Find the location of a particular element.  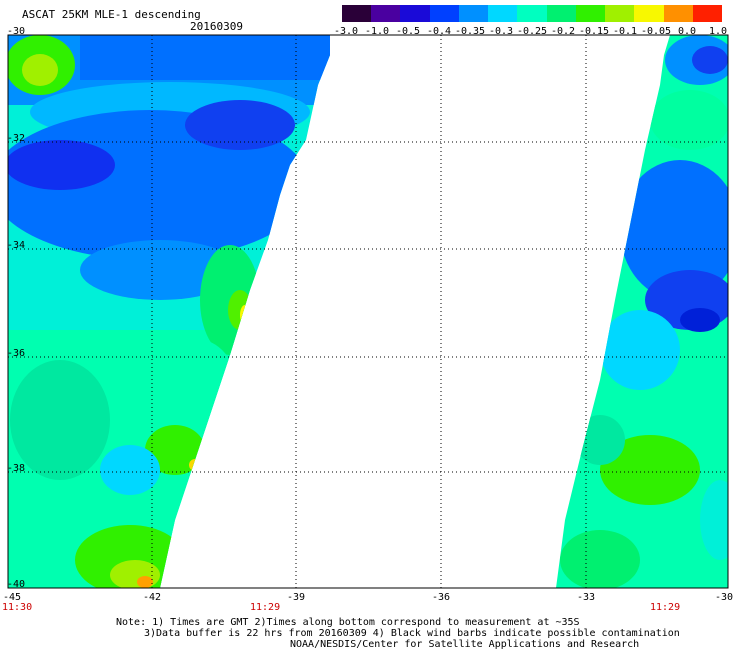

lat-label: -38 is located at coordinates (16, 468).